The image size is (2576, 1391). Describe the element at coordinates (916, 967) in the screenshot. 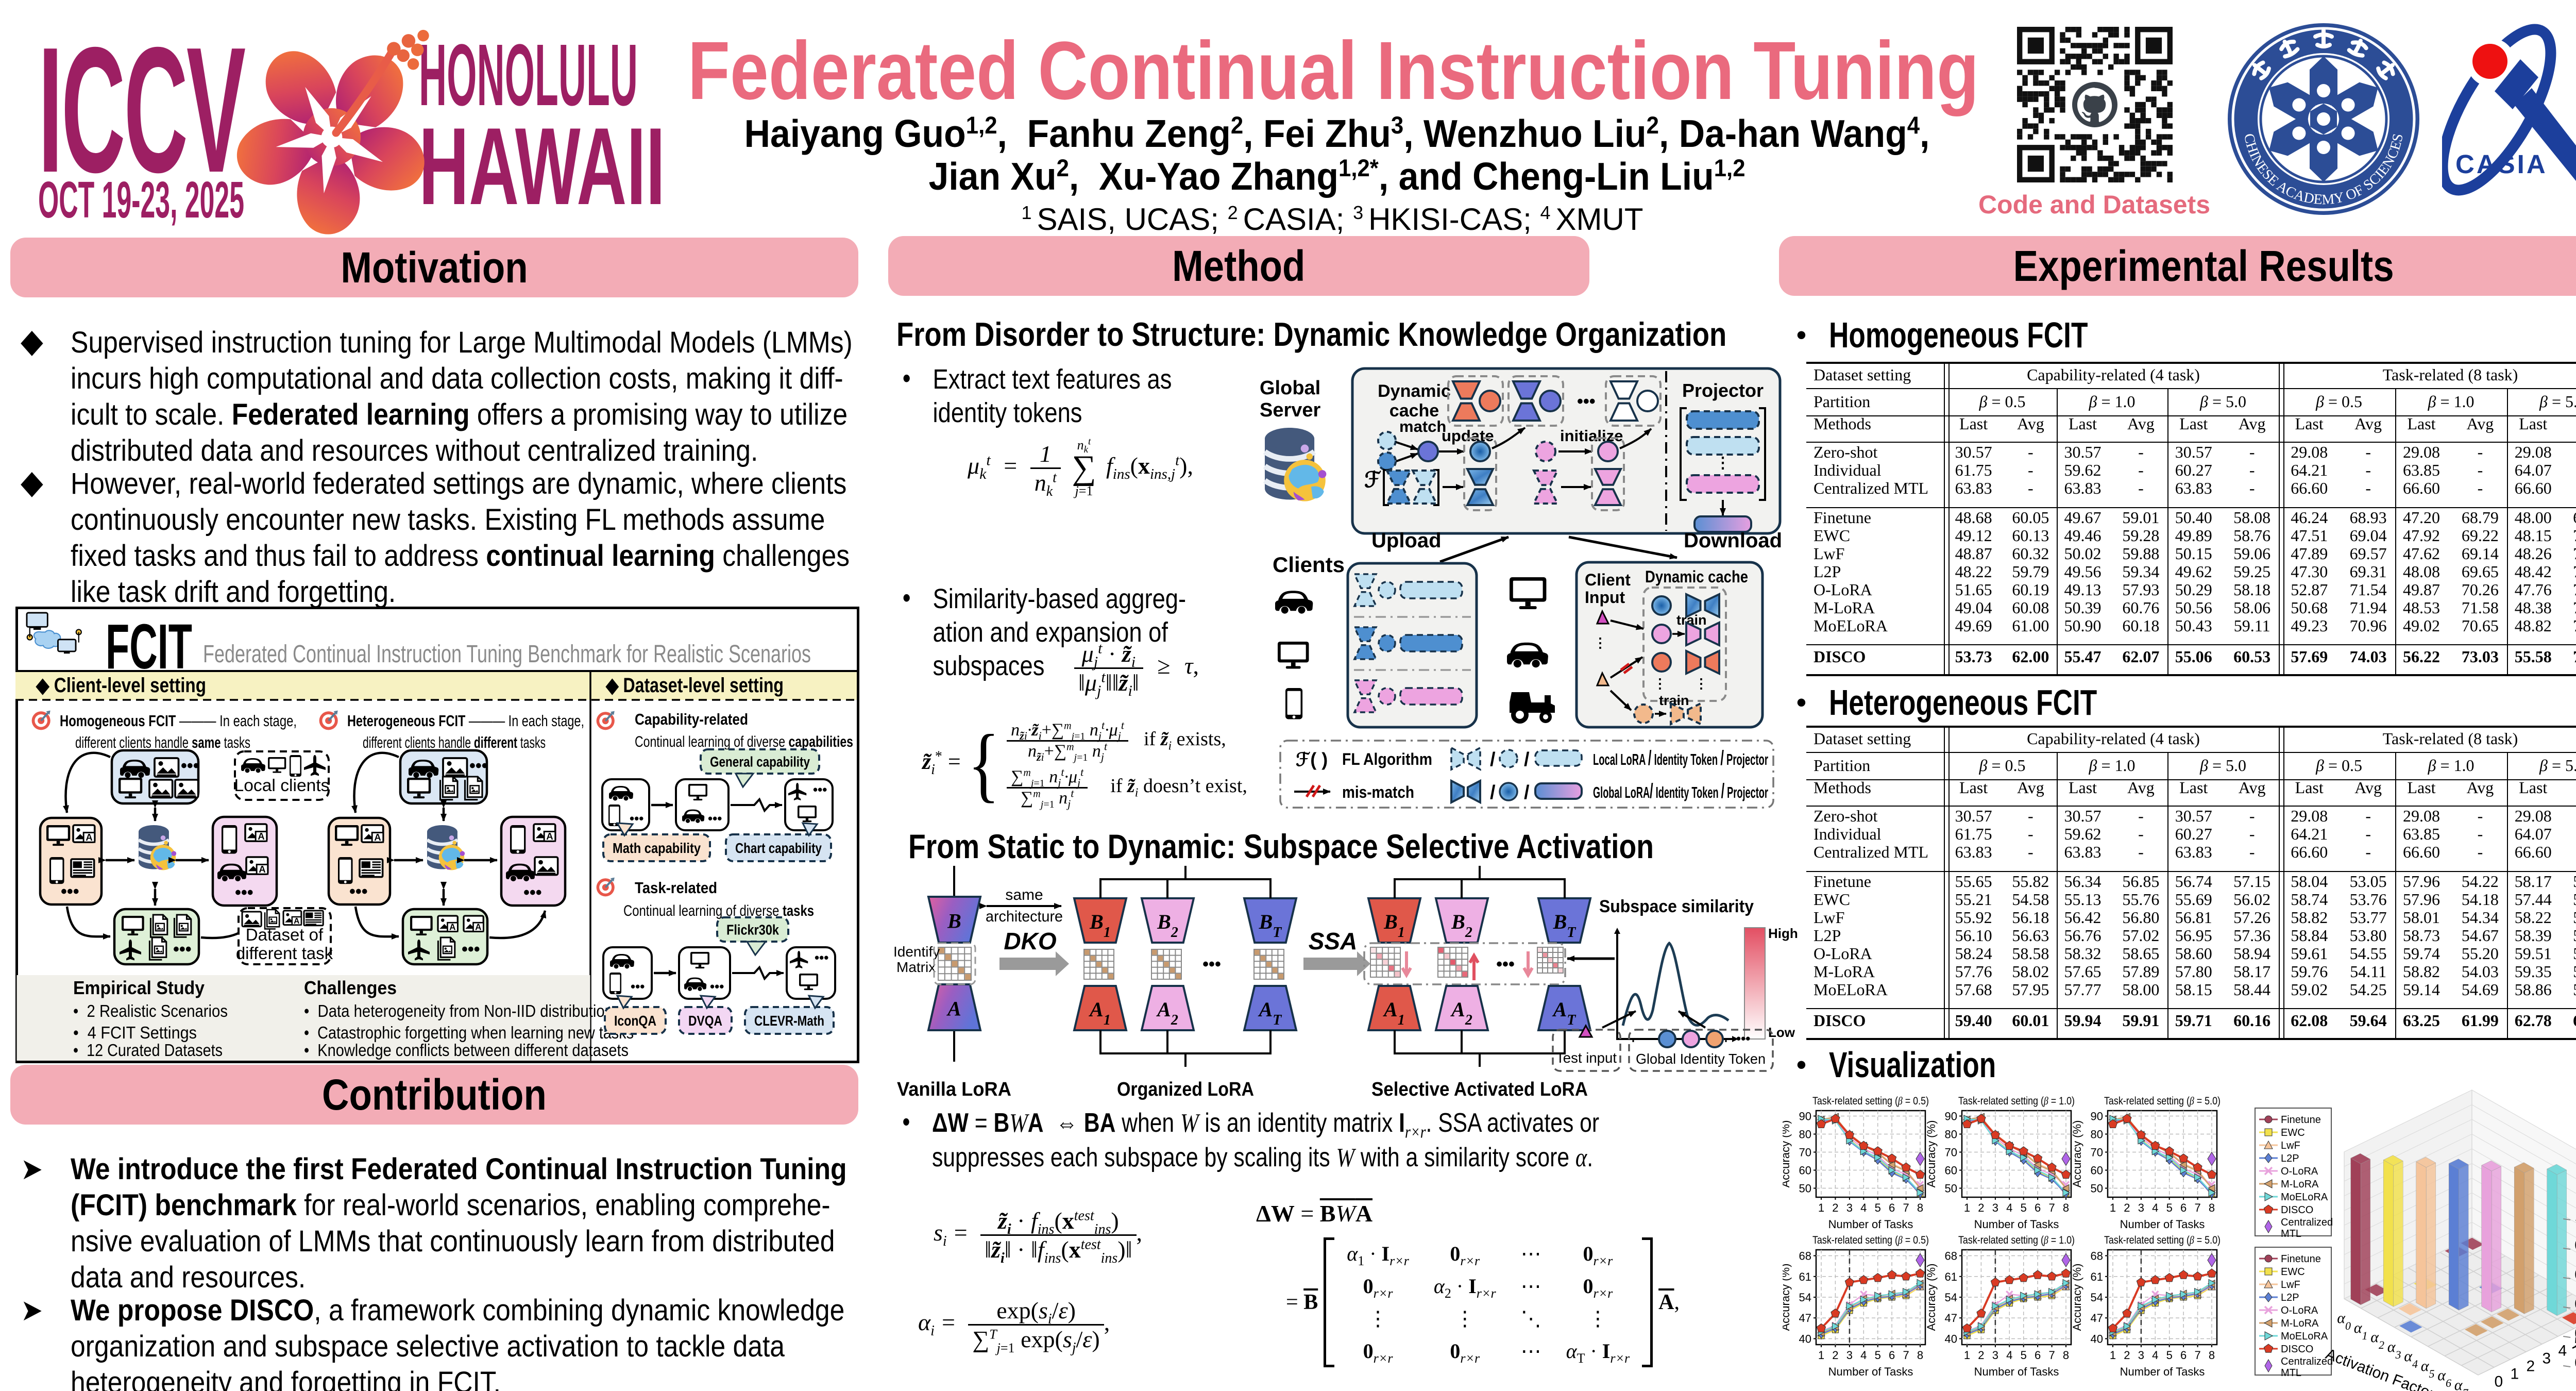

I see `svg-text: Matrix` at that location.